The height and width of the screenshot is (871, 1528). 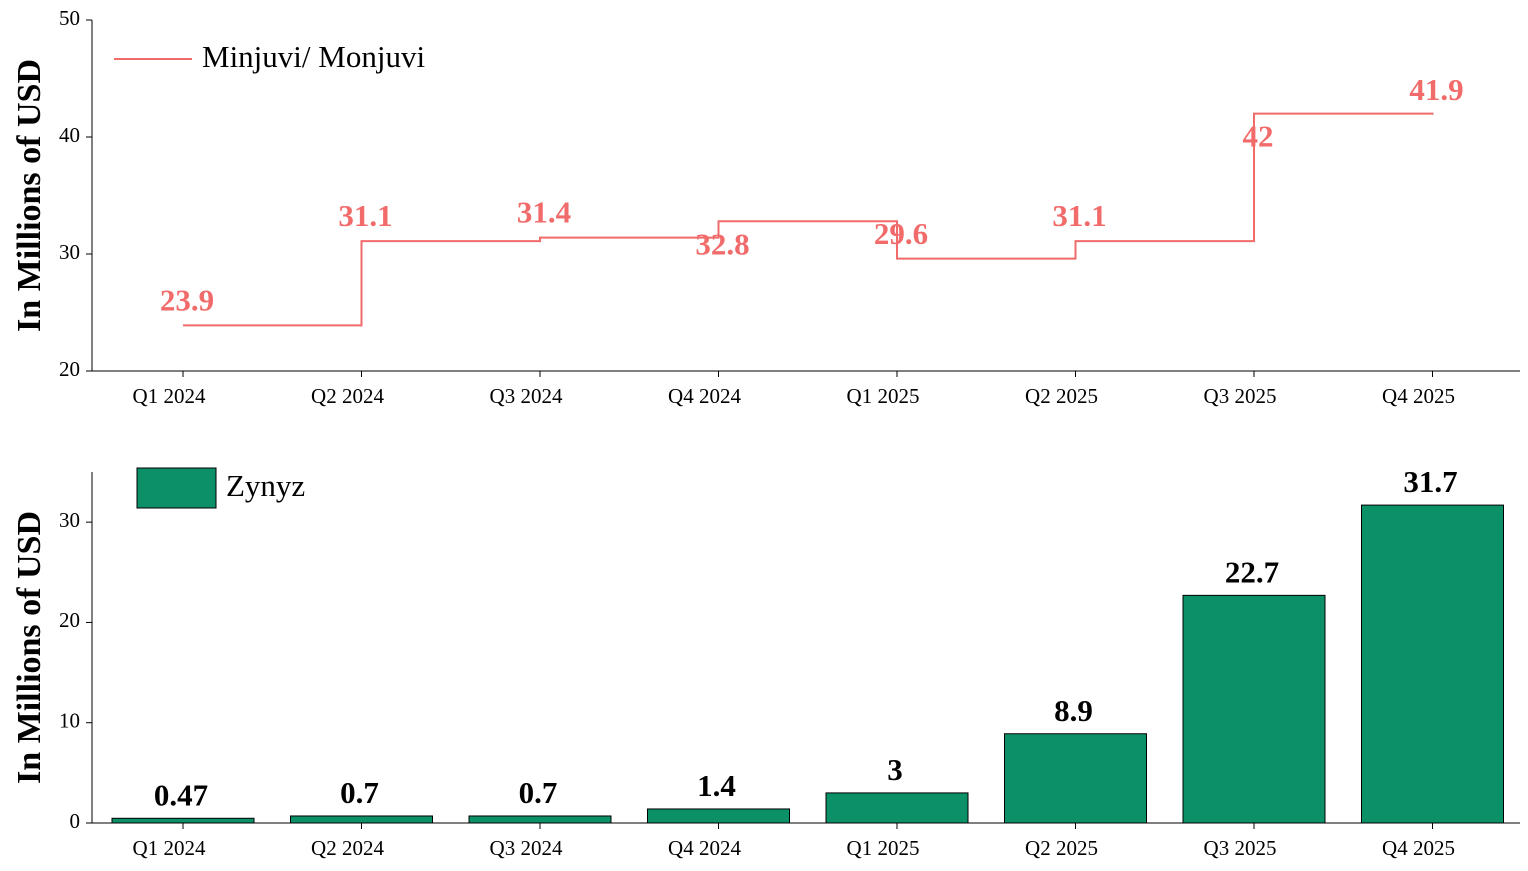 What do you see at coordinates (544, 212) in the screenshot?
I see `data-label: 31.4` at bounding box center [544, 212].